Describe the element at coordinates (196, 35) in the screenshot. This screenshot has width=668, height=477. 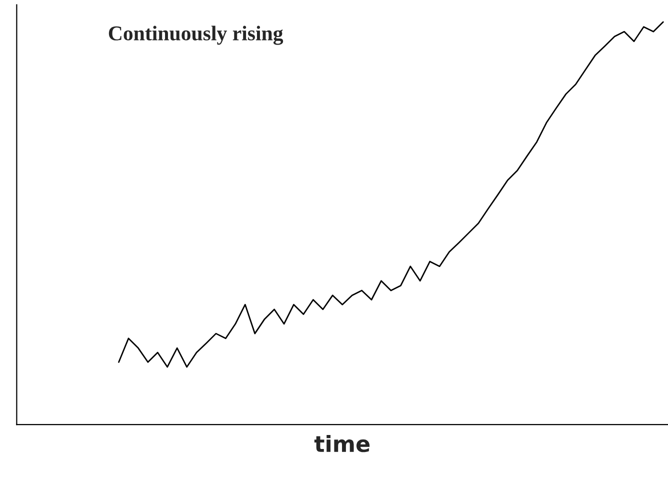
I see `annotation: Continuously rising` at that location.